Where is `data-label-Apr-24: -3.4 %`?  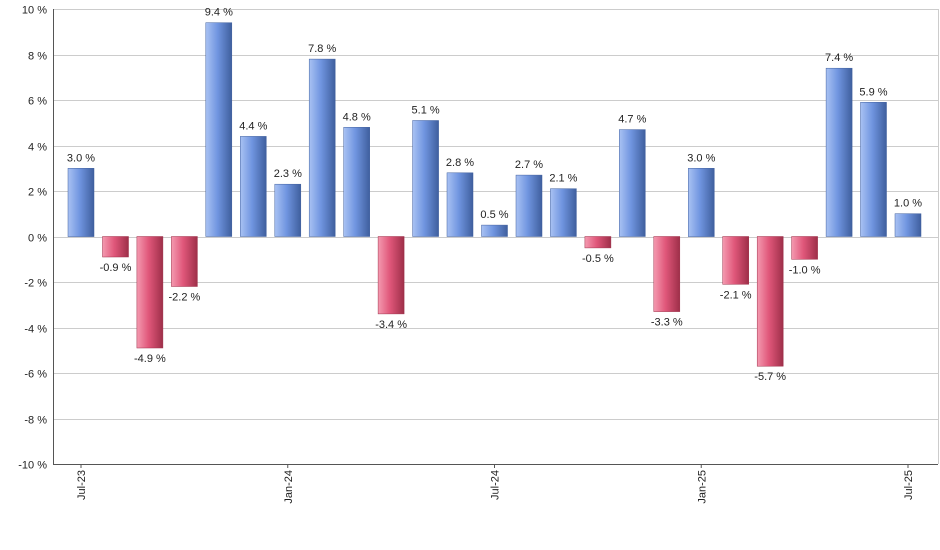 data-label-Apr-24: -3.4 % is located at coordinates (391, 325).